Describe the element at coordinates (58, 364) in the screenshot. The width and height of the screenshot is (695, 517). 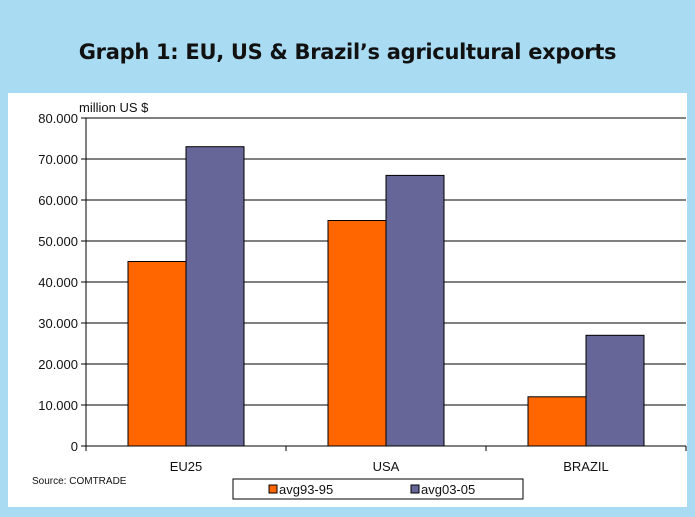
I see `y-tick-label: 20.000` at that location.